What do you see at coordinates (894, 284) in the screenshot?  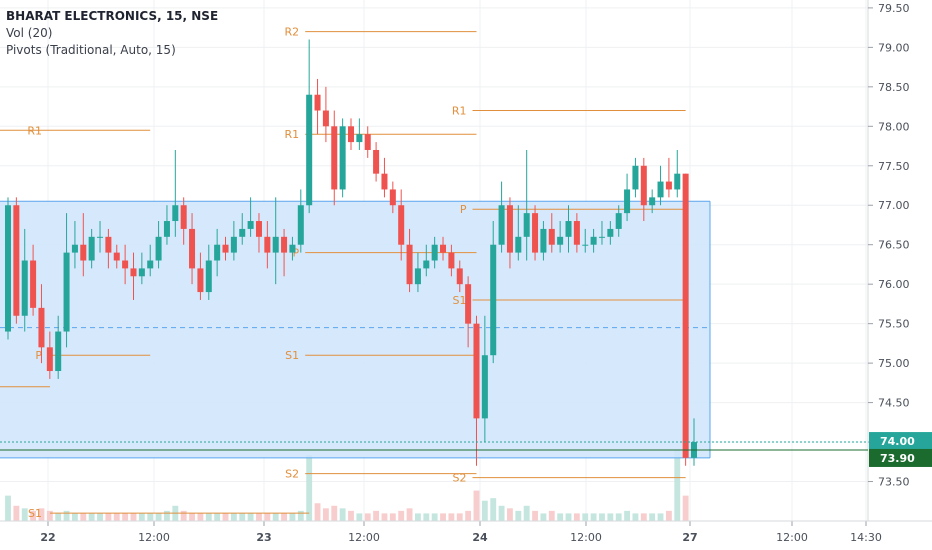 I see `y-tick-label: 76.00` at bounding box center [894, 284].